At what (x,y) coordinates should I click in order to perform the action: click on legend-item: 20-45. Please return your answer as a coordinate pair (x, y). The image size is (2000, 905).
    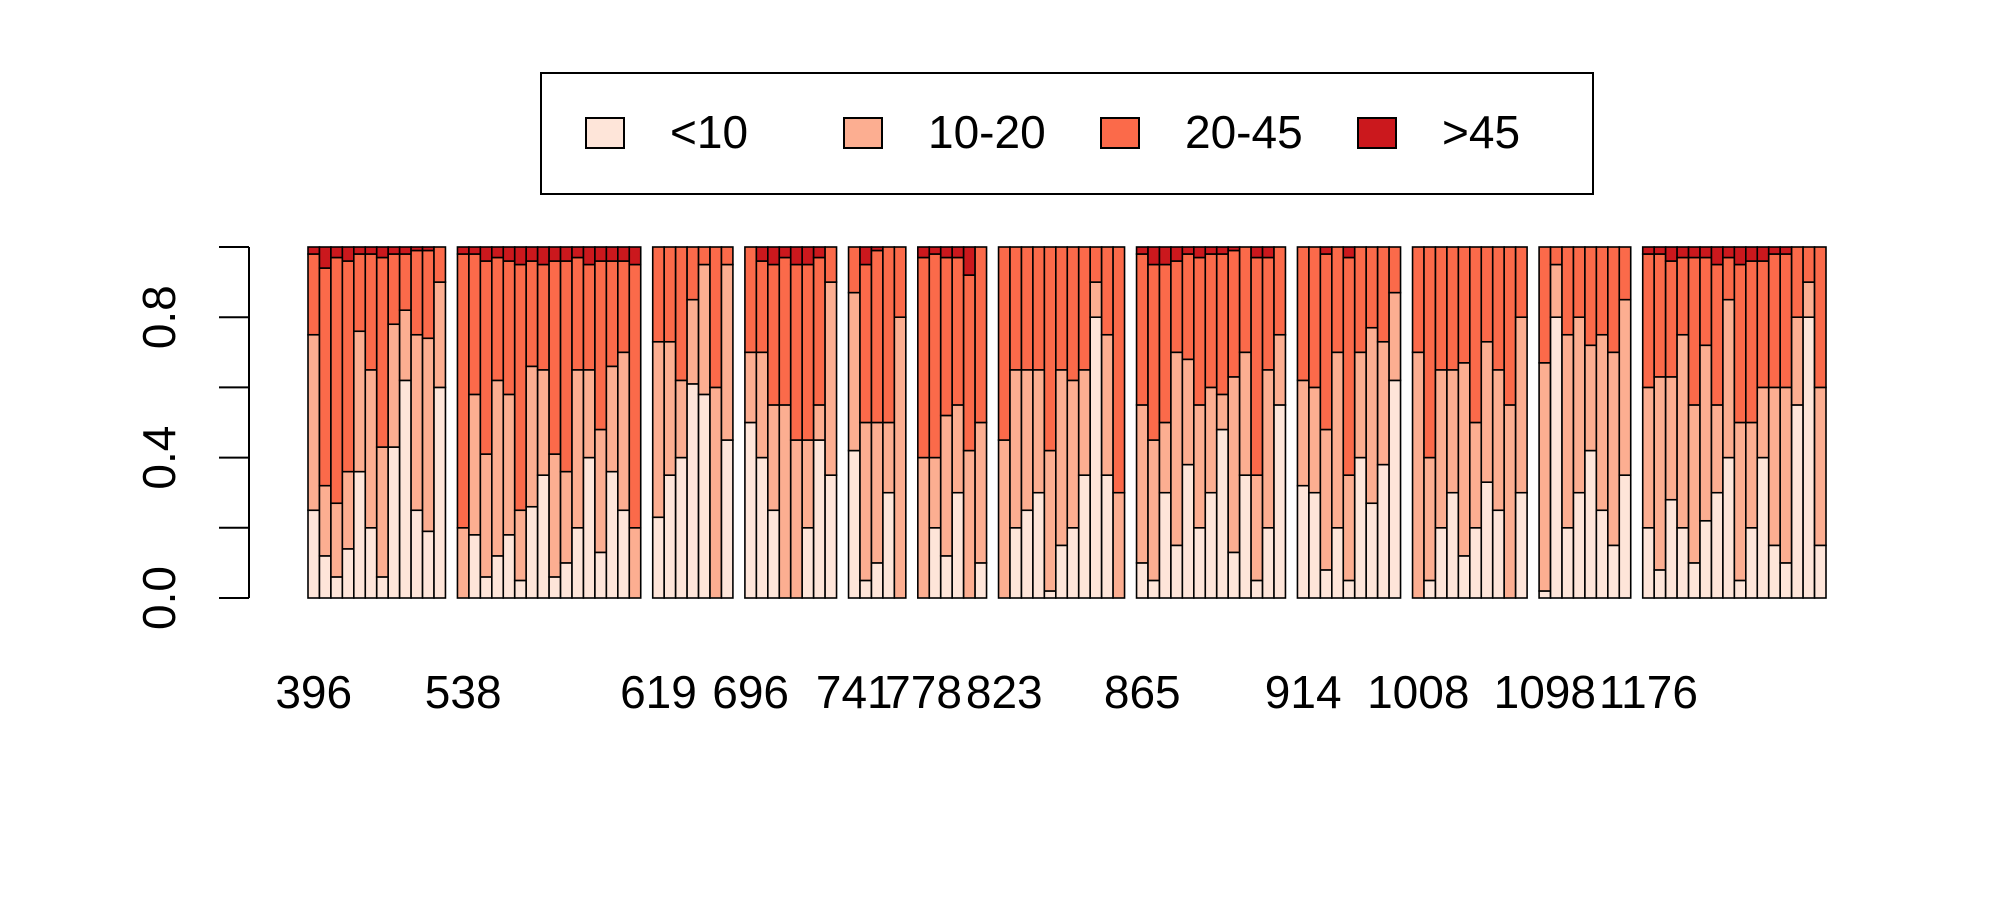
    Looking at the image, I should click on (1201, 132).